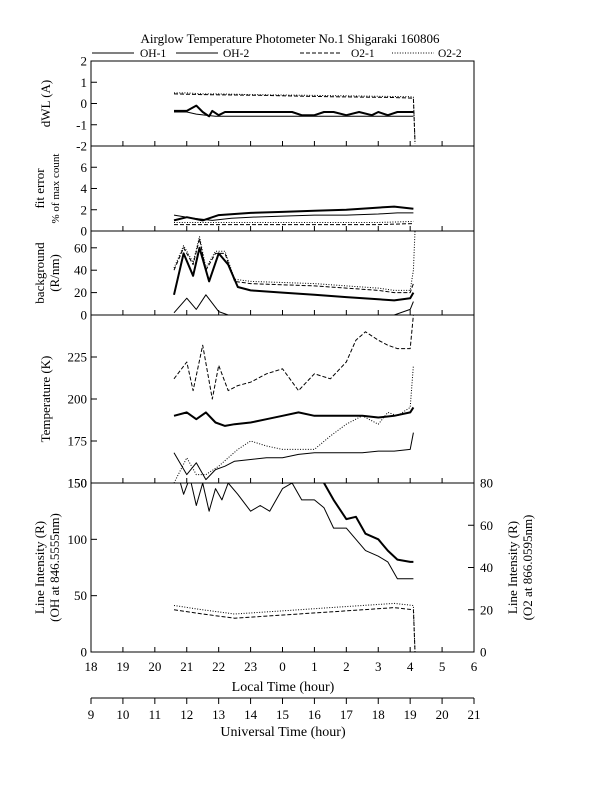 Image resolution: width=612 pixels, height=792 pixels. I want to click on panel-fit: 0 2 4 6 fit error% of max count, so click(253, 192).